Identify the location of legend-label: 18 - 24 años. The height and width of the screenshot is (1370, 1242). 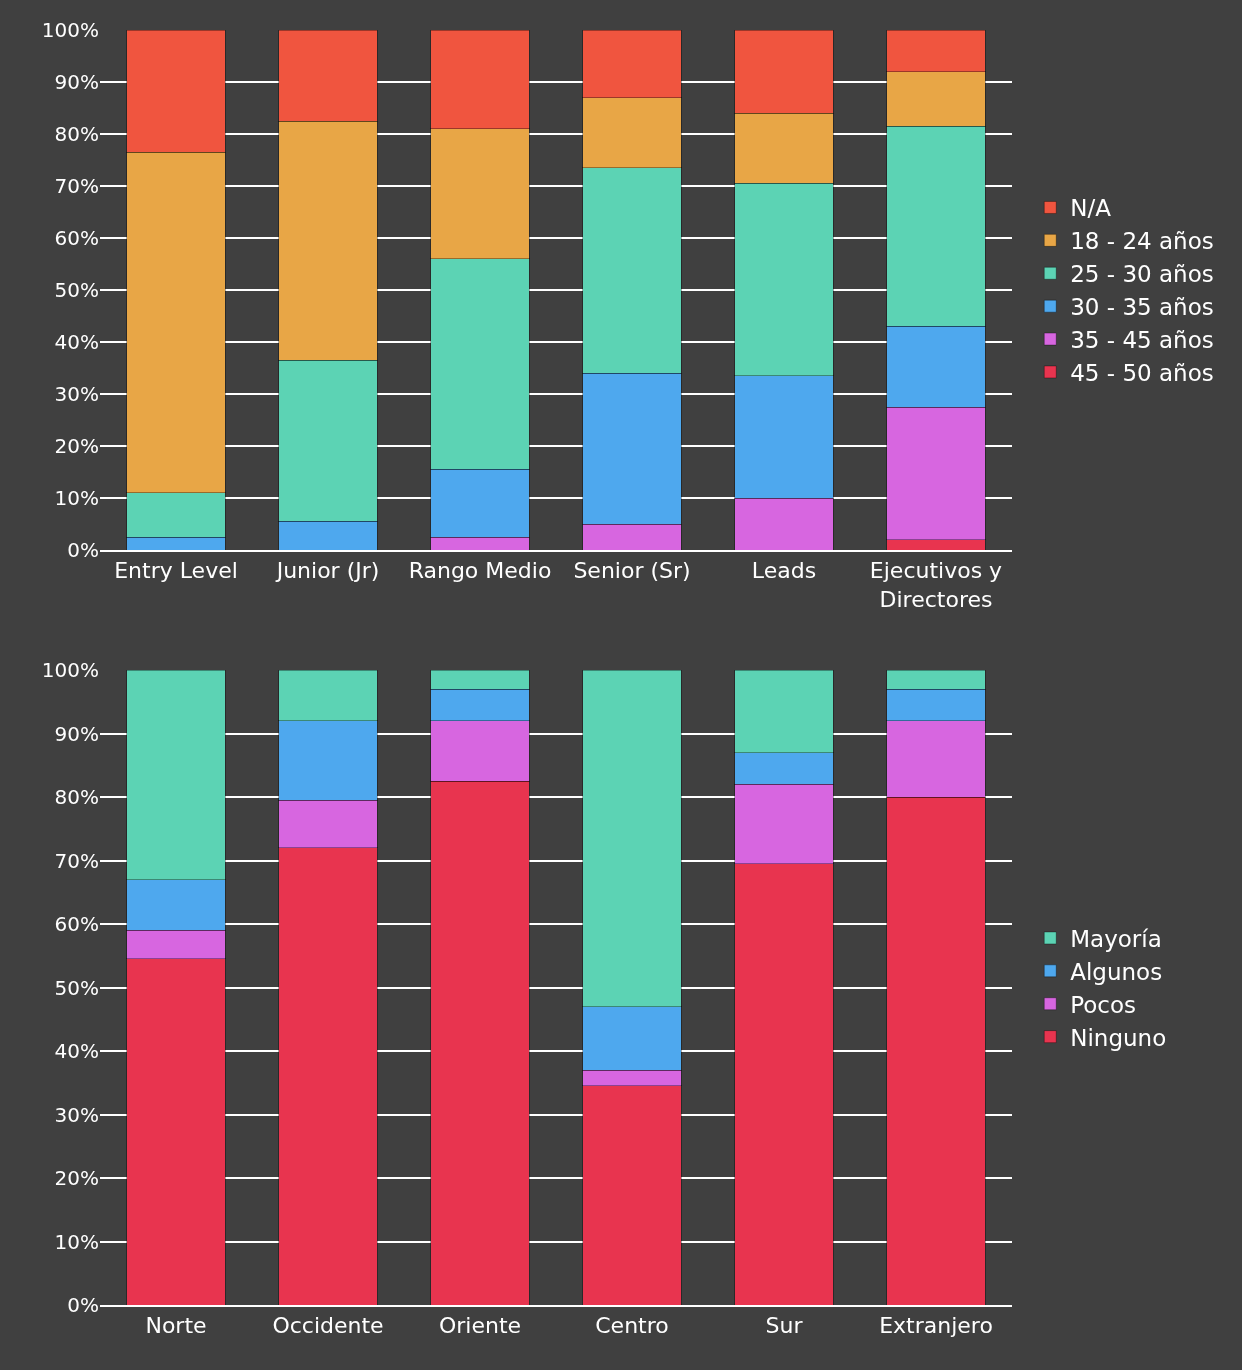
(1142, 241).